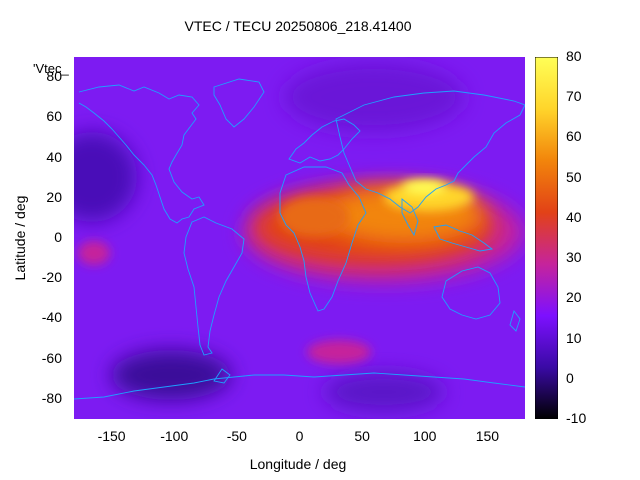 This screenshot has height=480, width=640. Describe the element at coordinates (424, 187) in the screenshot. I see `vtec-peak` at that location.